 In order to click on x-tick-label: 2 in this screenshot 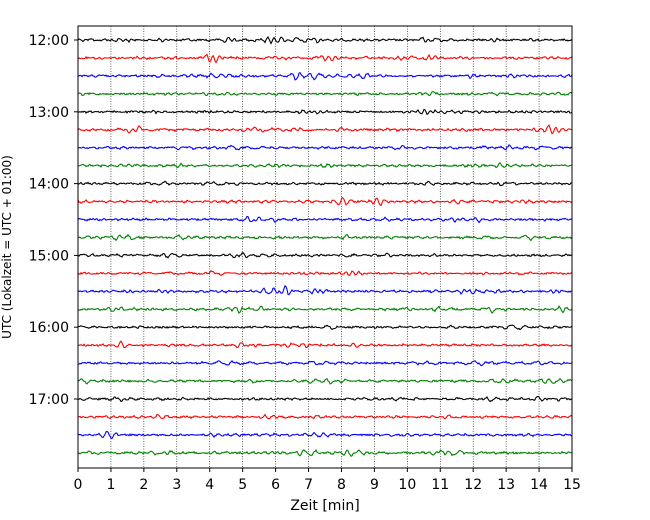, I will do `click(143, 485)`.